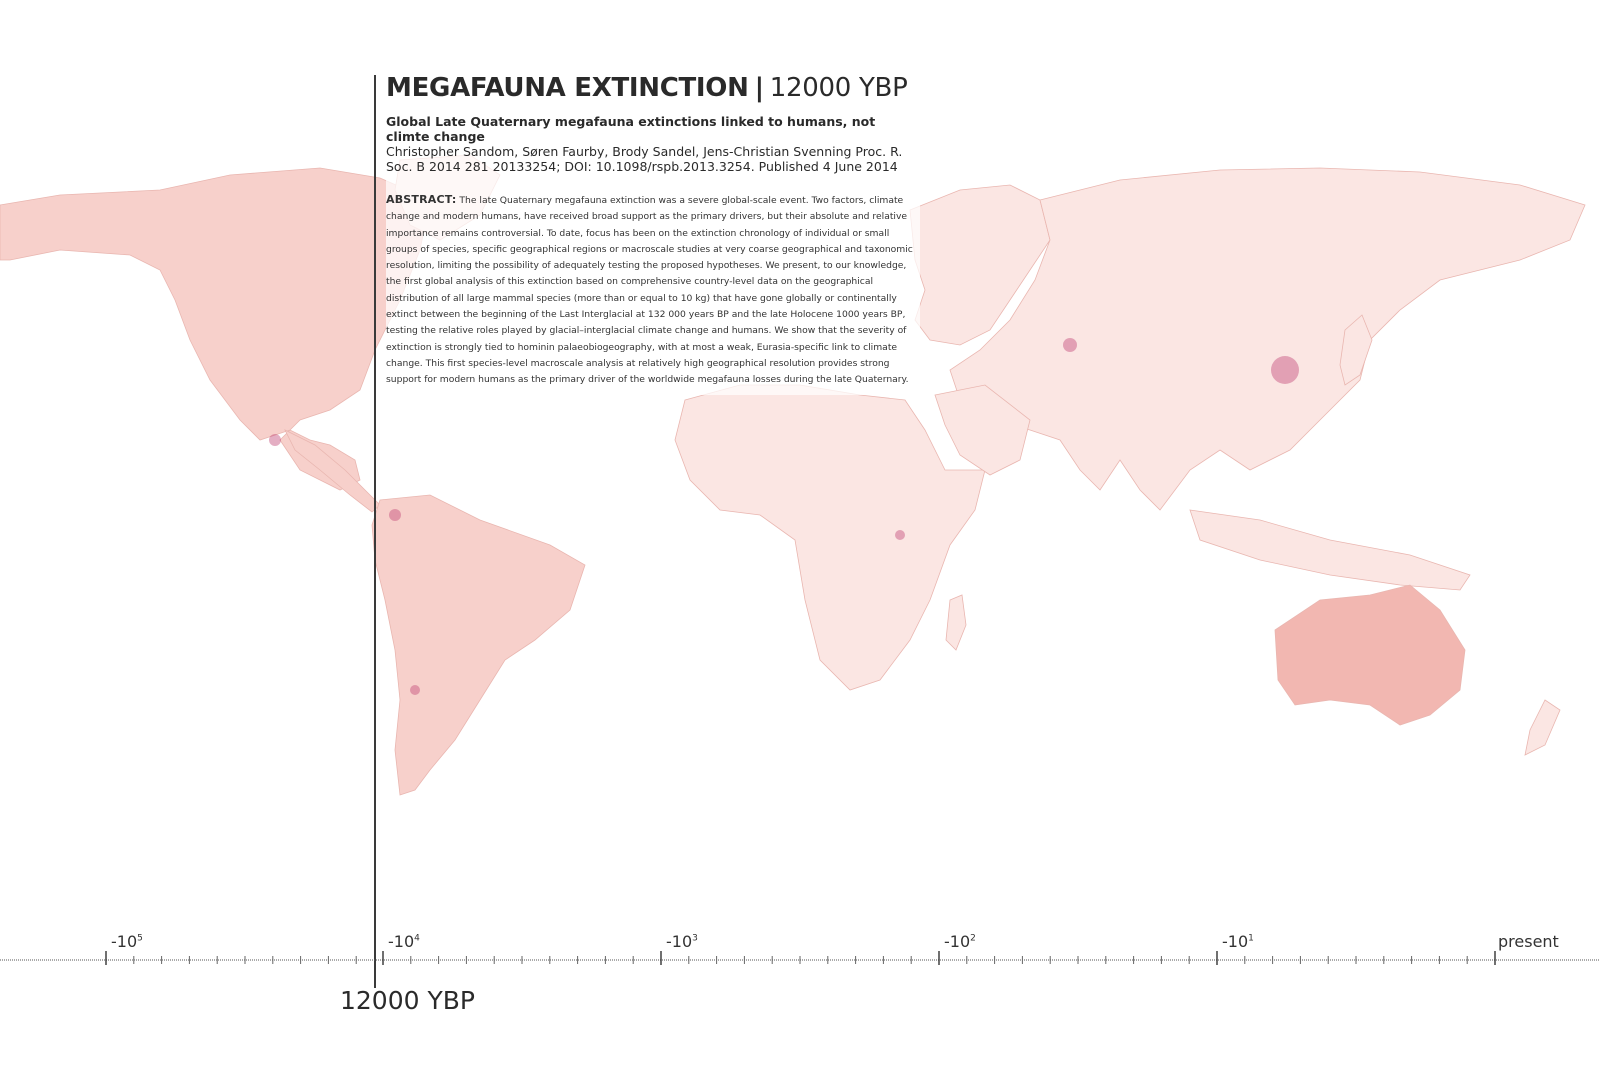 The width and height of the screenshot is (1600, 1067). I want to click on current-time-label: 12000 YBP, so click(407, 1000).